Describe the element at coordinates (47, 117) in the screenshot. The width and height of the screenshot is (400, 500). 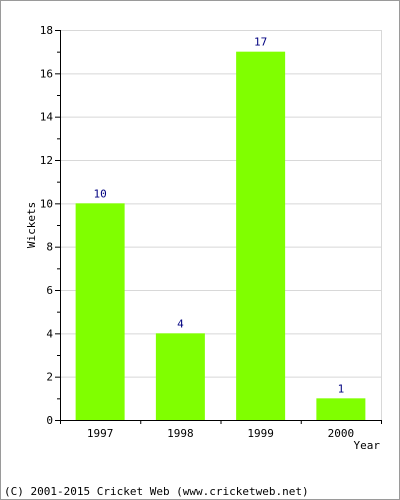
I see `y-tick-label: 14` at that location.